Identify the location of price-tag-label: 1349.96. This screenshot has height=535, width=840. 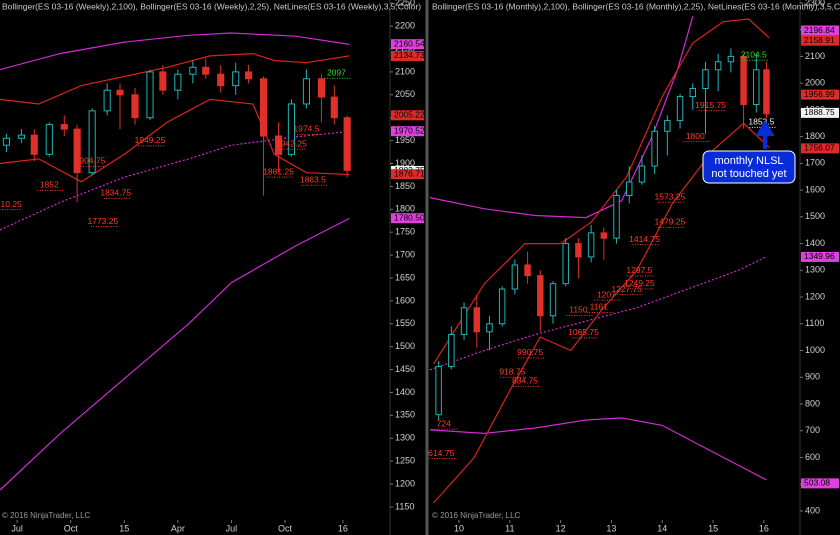
(819, 256).